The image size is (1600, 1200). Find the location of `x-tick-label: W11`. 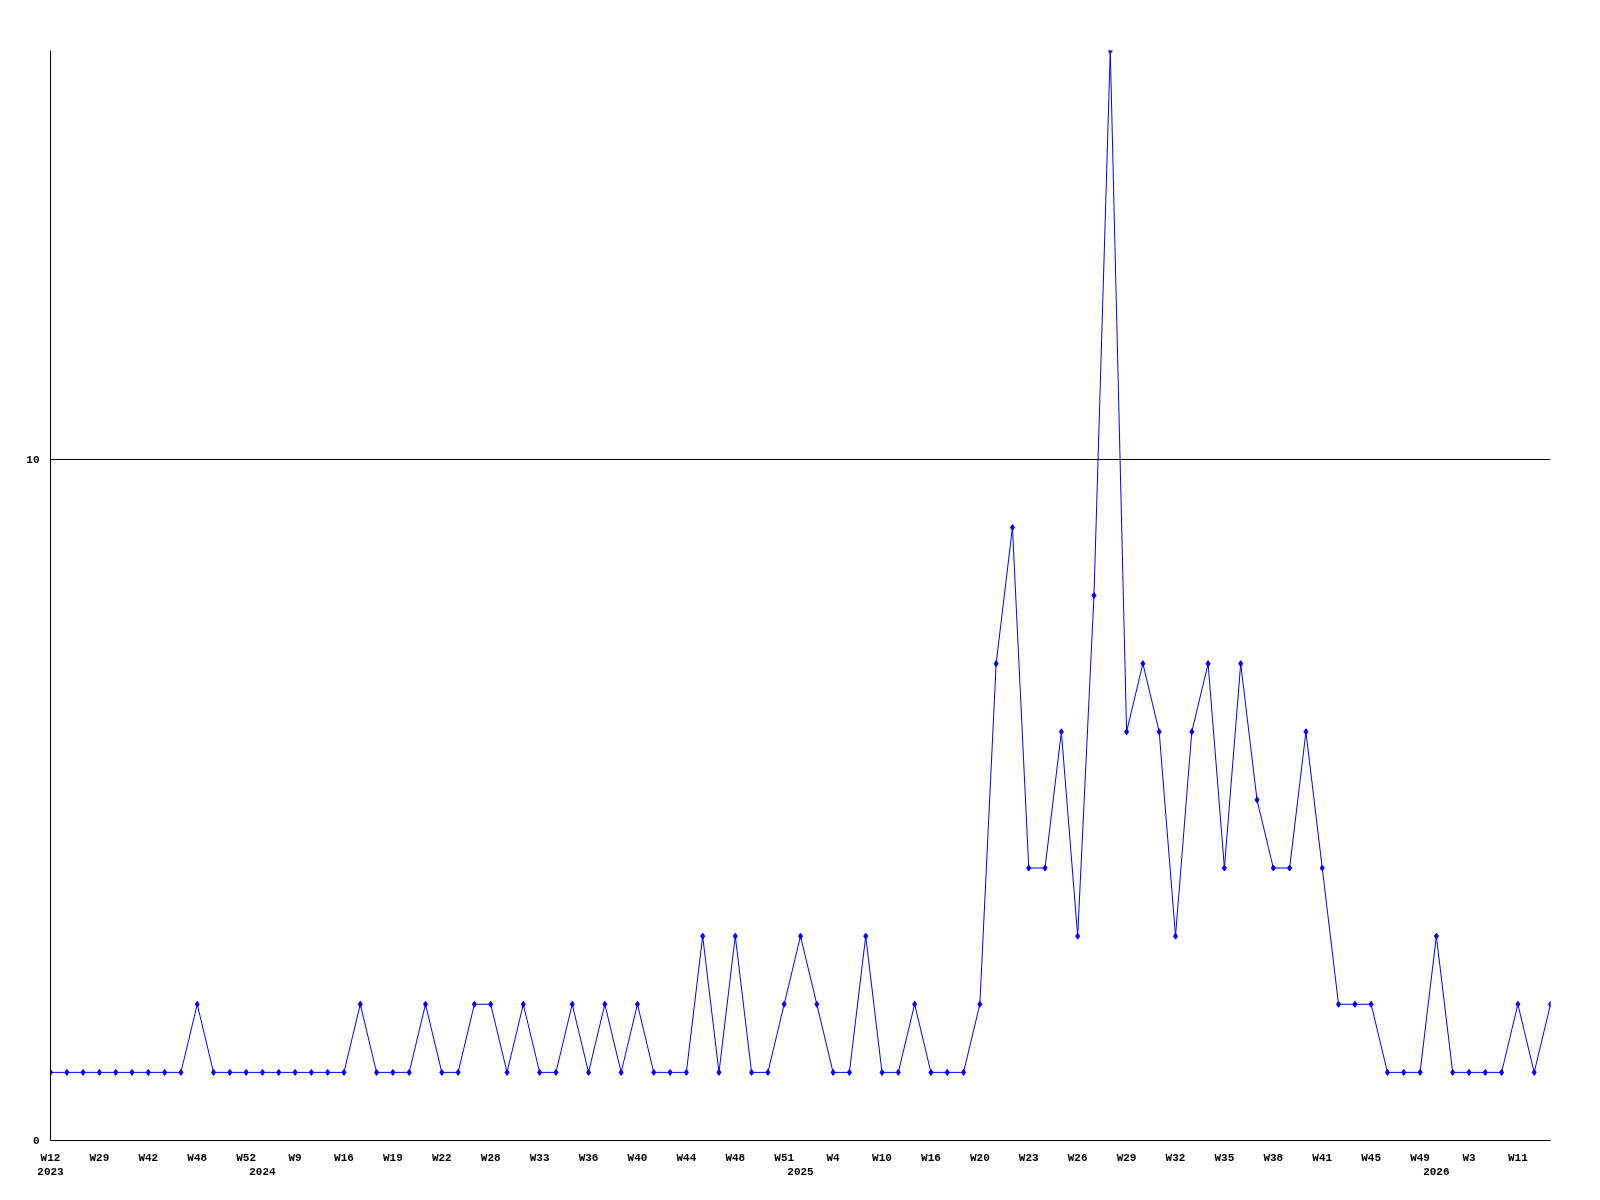

x-tick-label: W11 is located at coordinates (1518, 1157).